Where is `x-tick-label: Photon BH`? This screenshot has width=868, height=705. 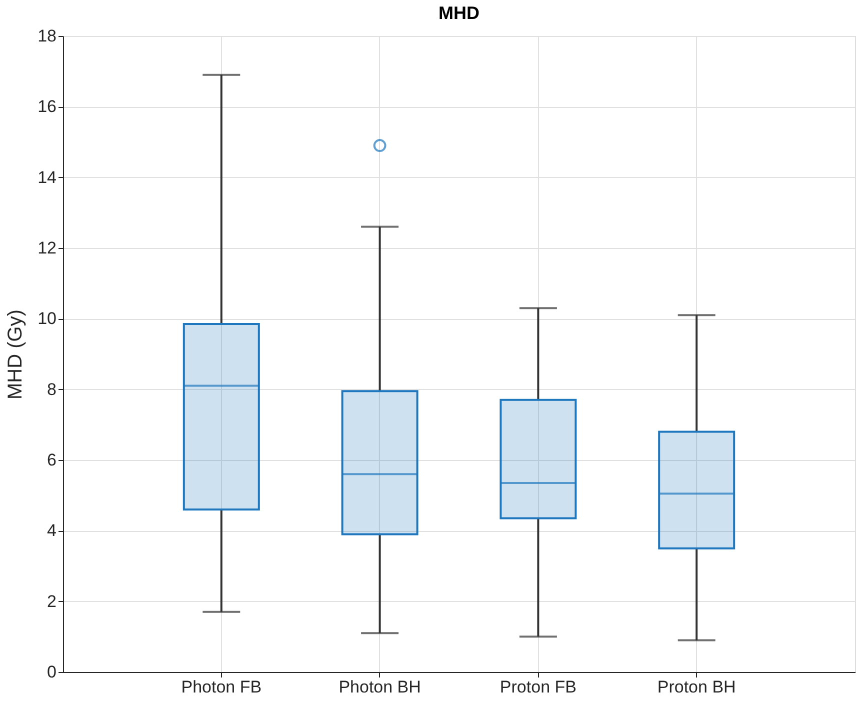 x-tick-label: Photon BH is located at coordinates (379, 687).